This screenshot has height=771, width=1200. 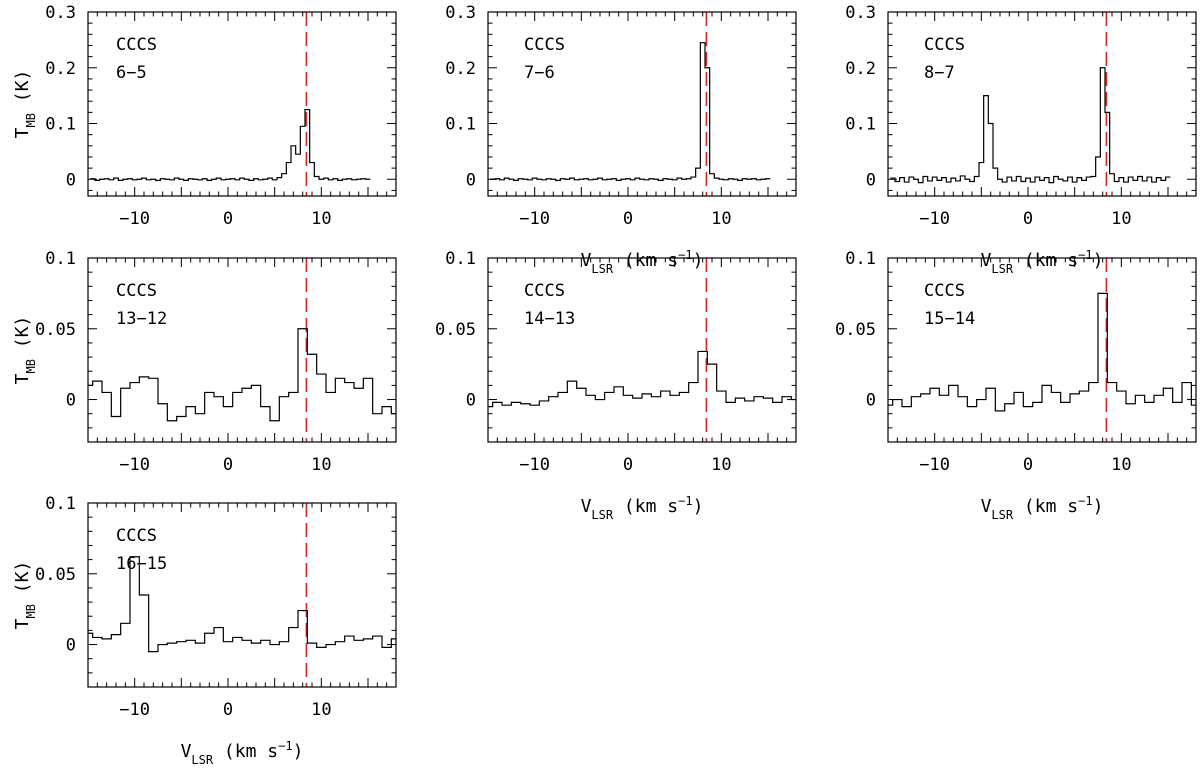 What do you see at coordinates (549, 319) in the screenshot?
I see `transition-label: 14−13` at bounding box center [549, 319].